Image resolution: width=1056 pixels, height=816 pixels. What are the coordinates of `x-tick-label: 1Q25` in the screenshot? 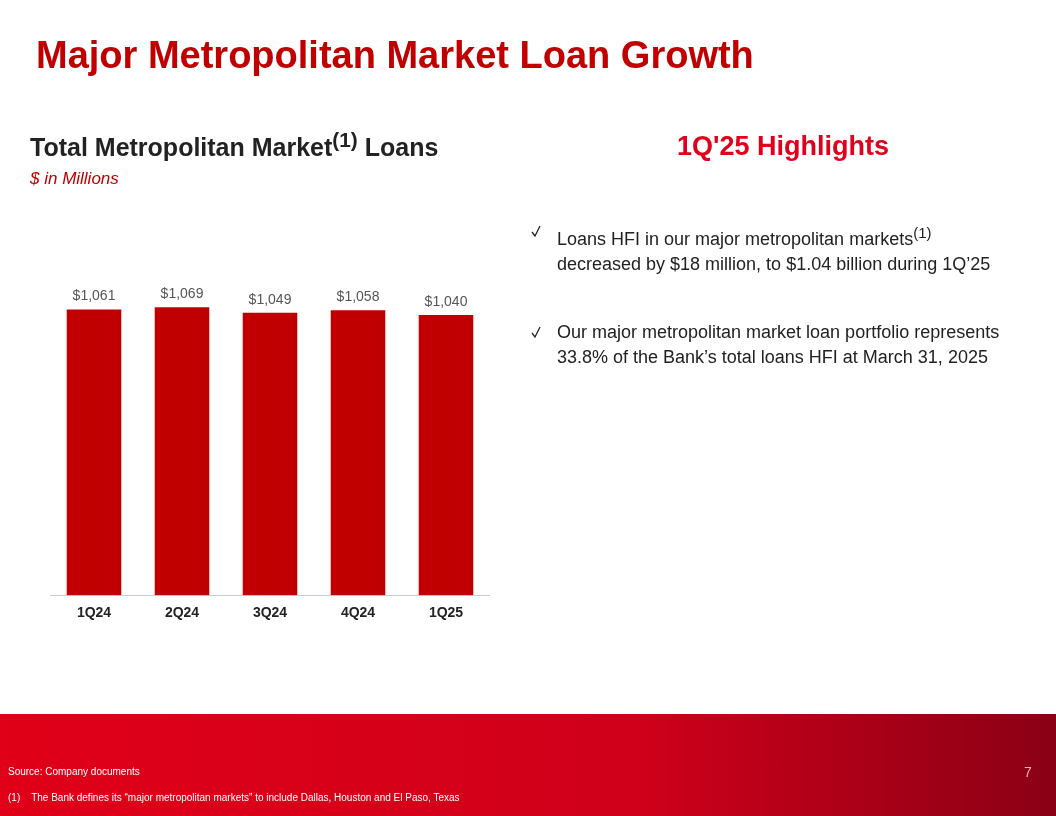 It's located at (446, 612).